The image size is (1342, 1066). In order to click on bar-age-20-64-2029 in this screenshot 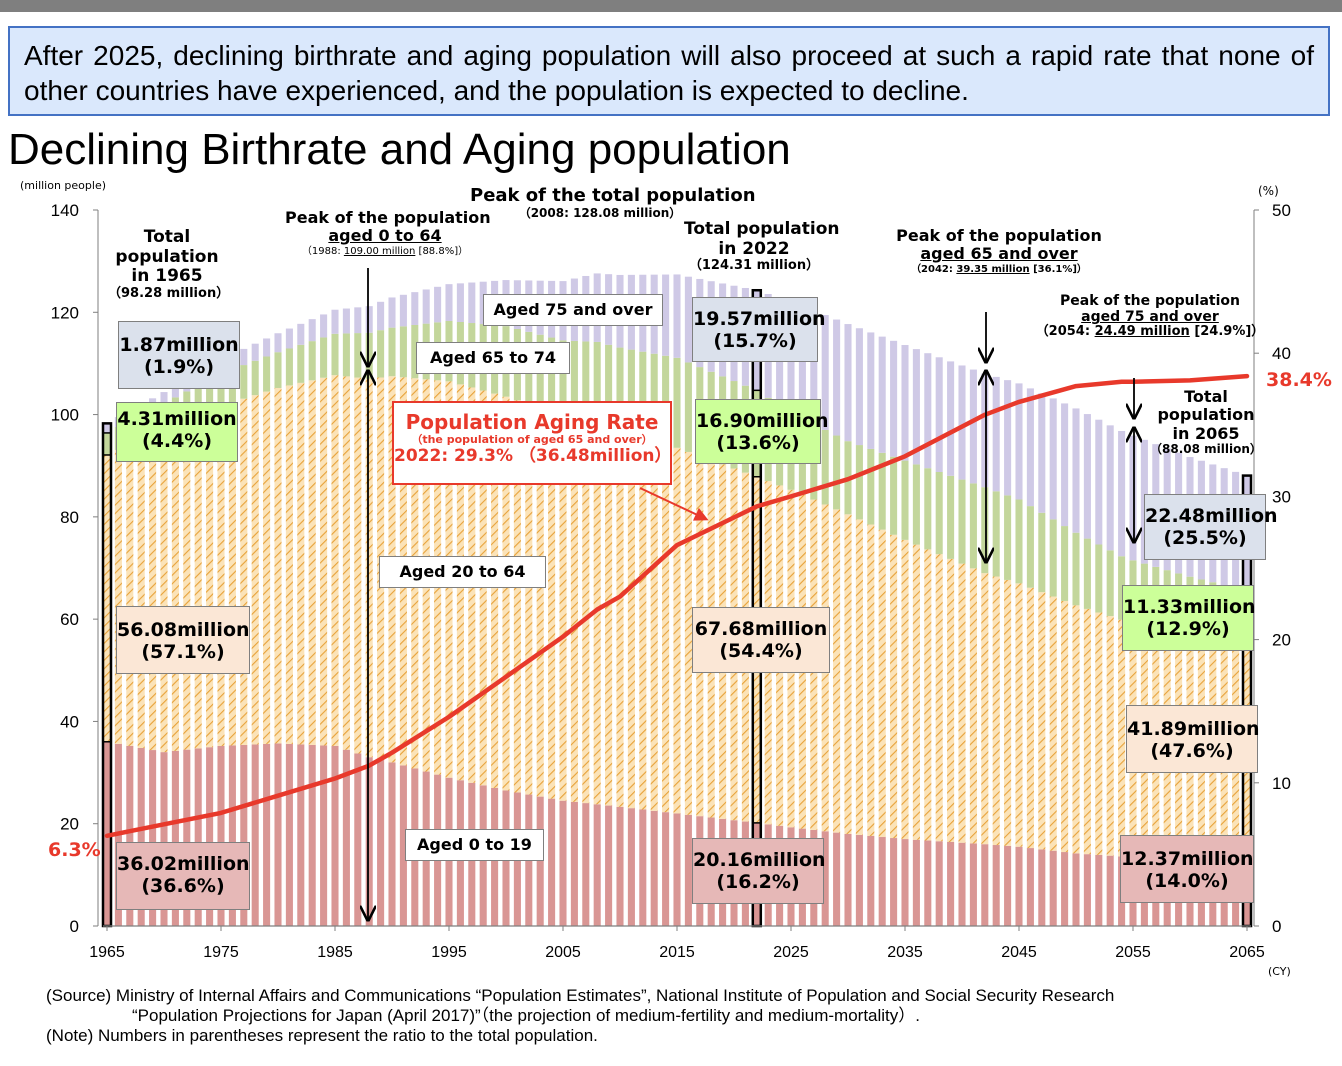, I will do `click(837, 671)`.